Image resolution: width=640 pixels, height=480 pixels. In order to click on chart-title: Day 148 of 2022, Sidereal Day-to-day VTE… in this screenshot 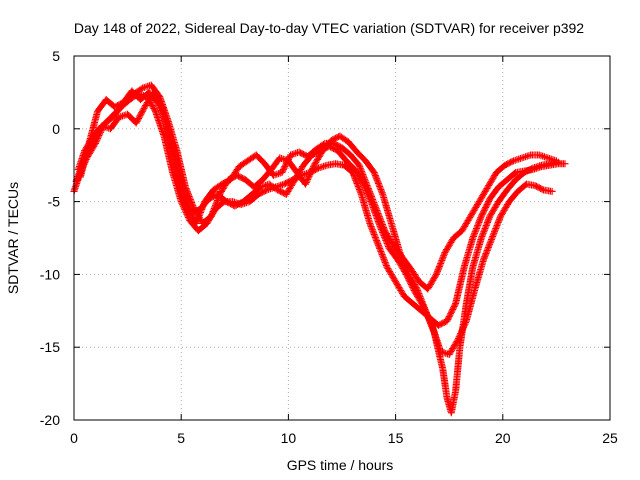, I will do `click(329, 28)`.